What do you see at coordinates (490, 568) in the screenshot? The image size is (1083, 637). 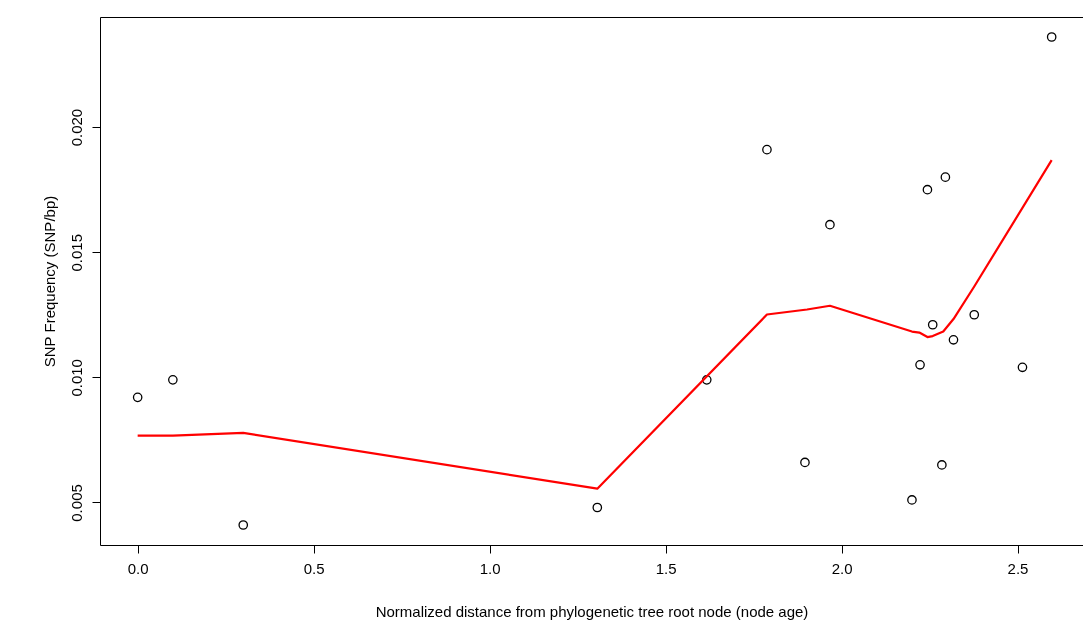 I see `x-tick-label: 1.0` at bounding box center [490, 568].